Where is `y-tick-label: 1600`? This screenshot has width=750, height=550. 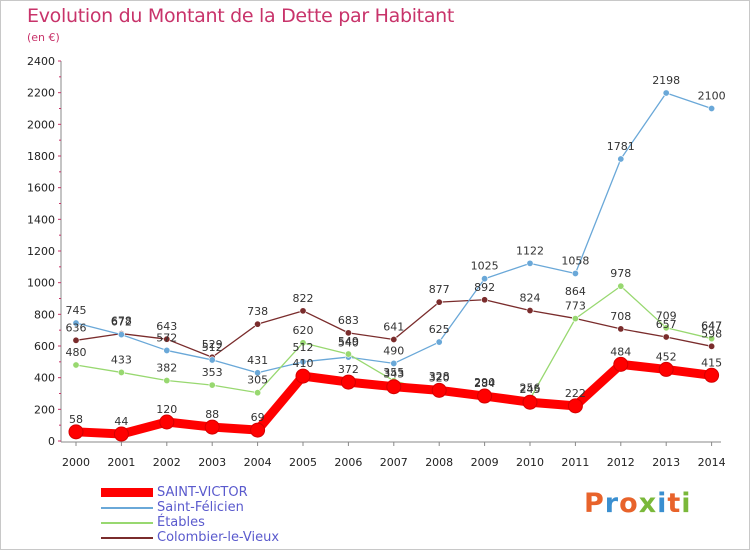
y-tick-label: 1600 is located at coordinates (41, 188).